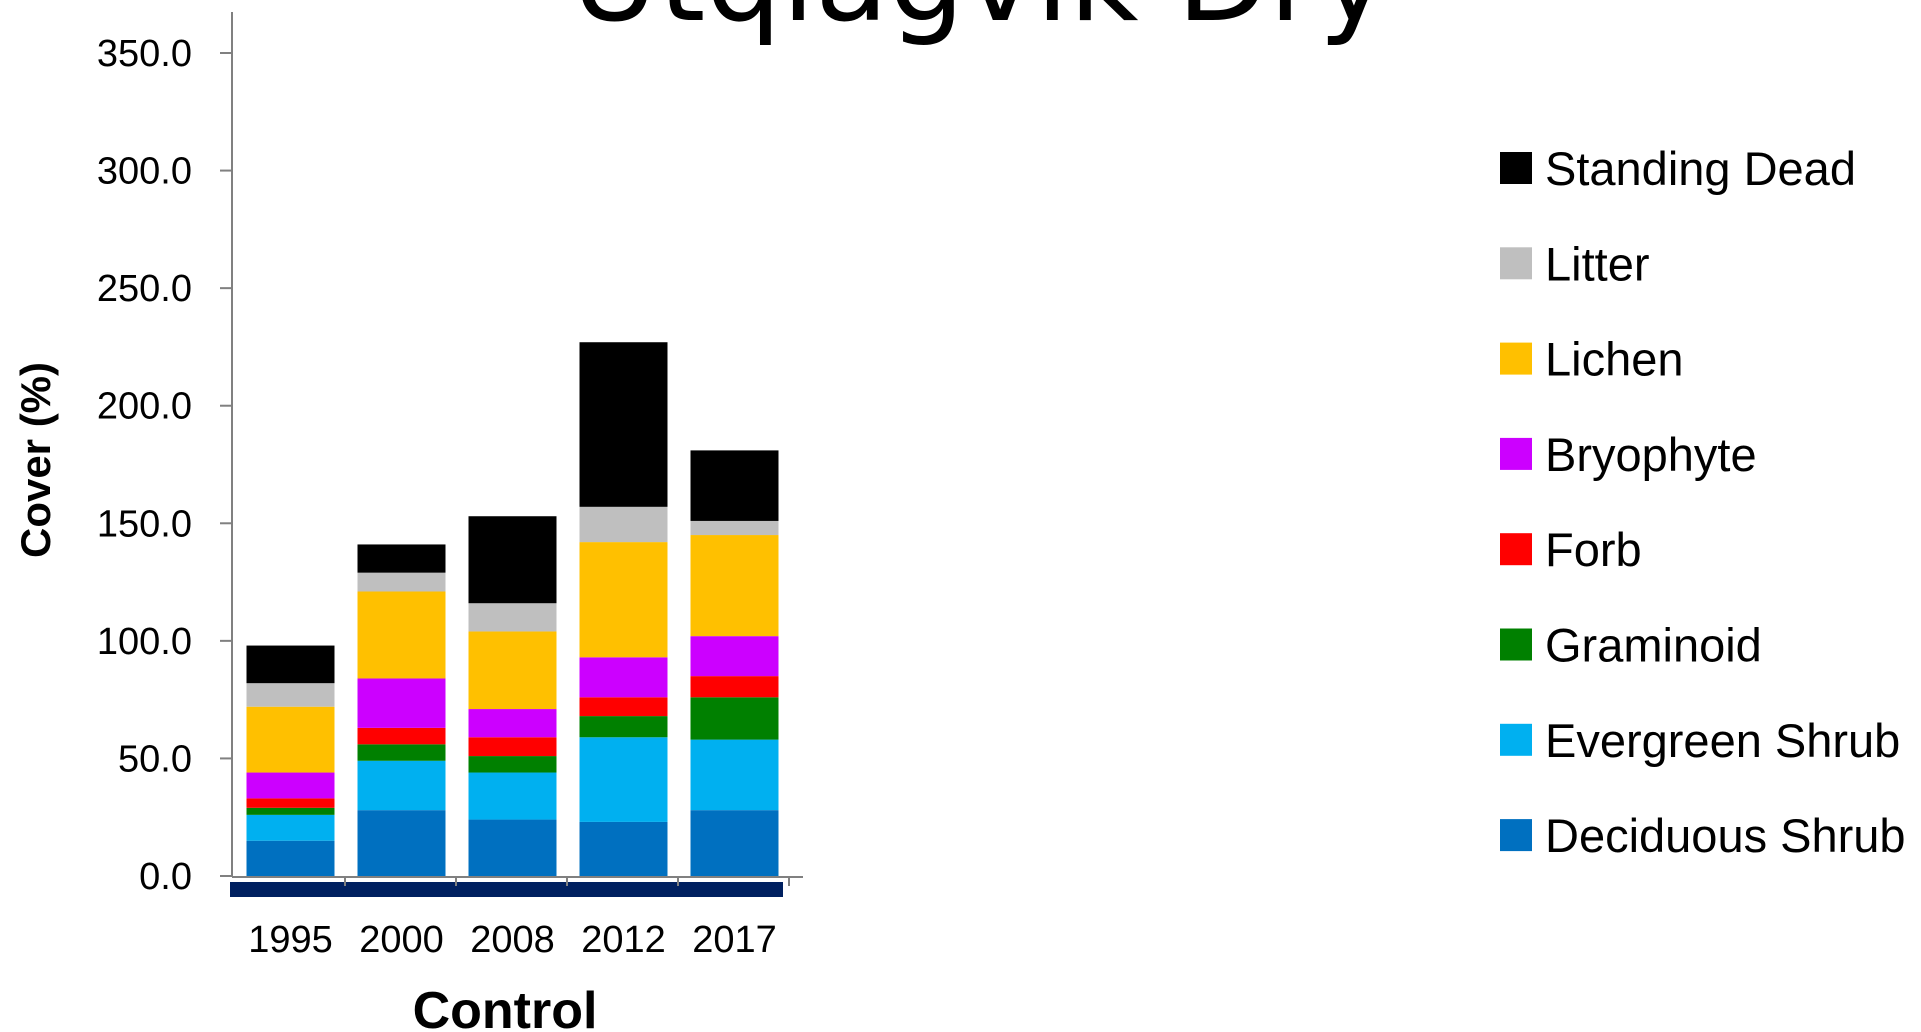 This screenshot has width=1921, height=1032. What do you see at coordinates (144, 289) in the screenshot?
I see `y-tick-label: 250.0` at bounding box center [144, 289].